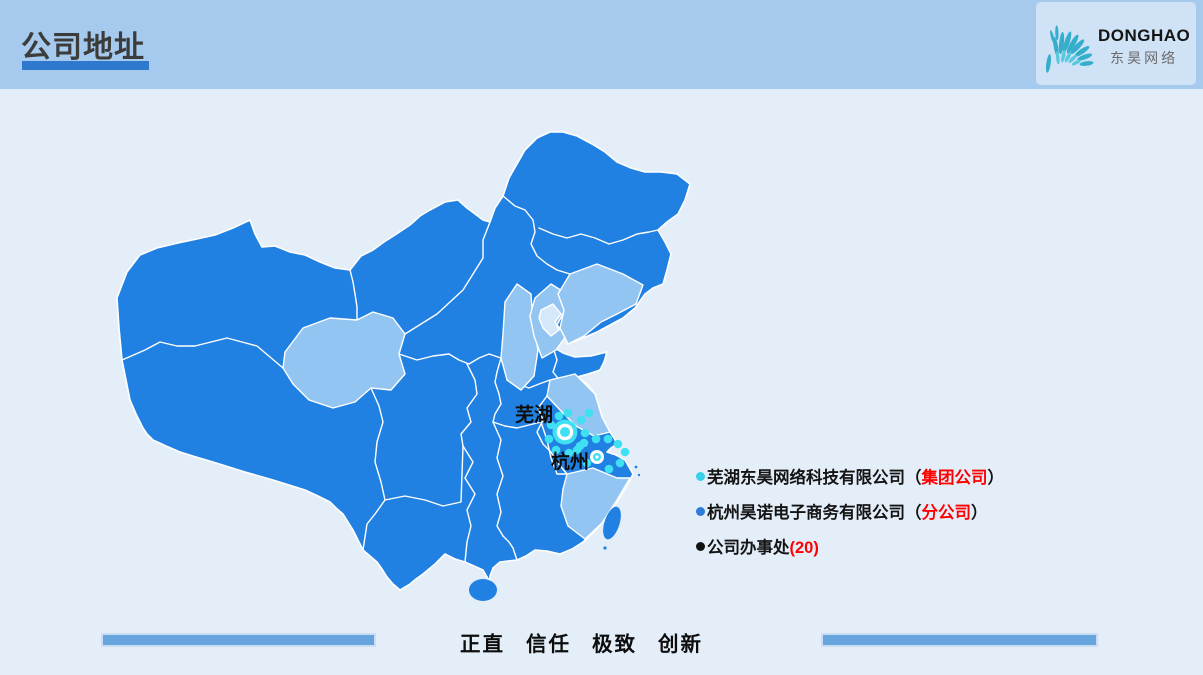  What do you see at coordinates (581, 642) in the screenshot?
I see `company-values-slogan: 正直 信任 极致 创新` at bounding box center [581, 642].